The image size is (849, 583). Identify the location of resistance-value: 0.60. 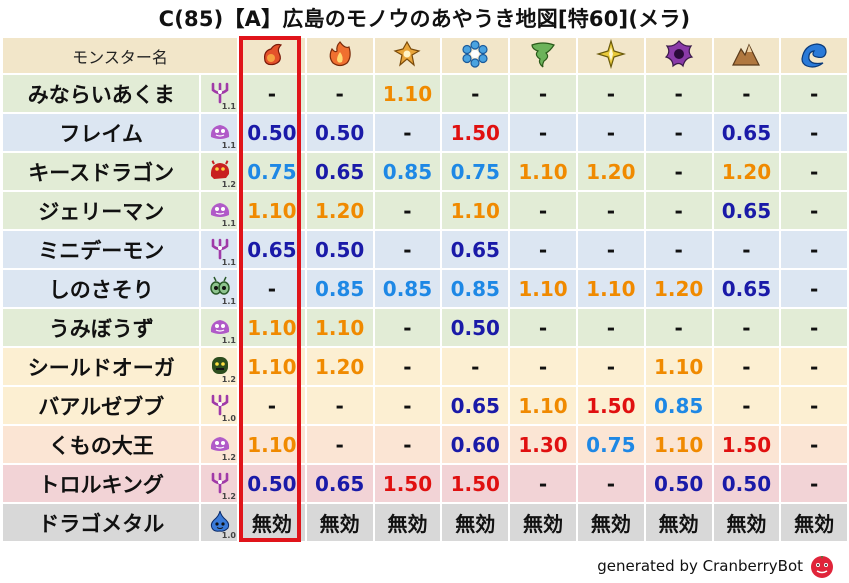
(476, 445).